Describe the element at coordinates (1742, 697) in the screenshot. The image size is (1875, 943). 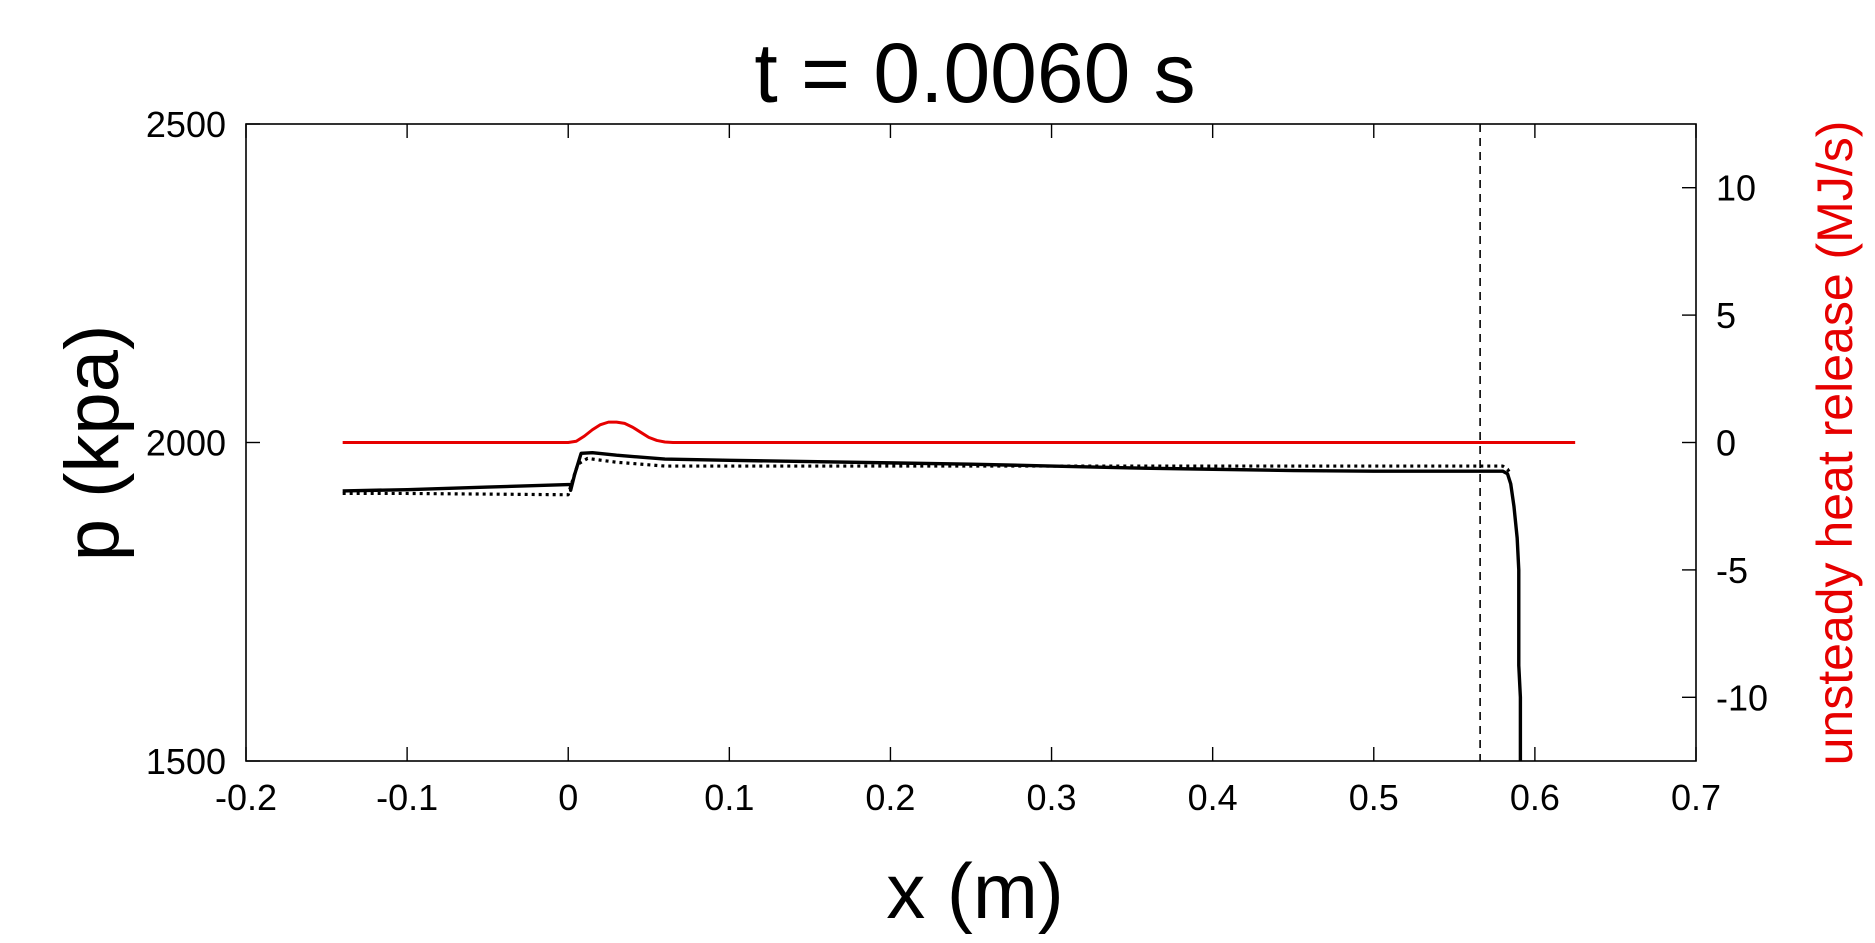
I see `y2-tick-label: -10` at that location.